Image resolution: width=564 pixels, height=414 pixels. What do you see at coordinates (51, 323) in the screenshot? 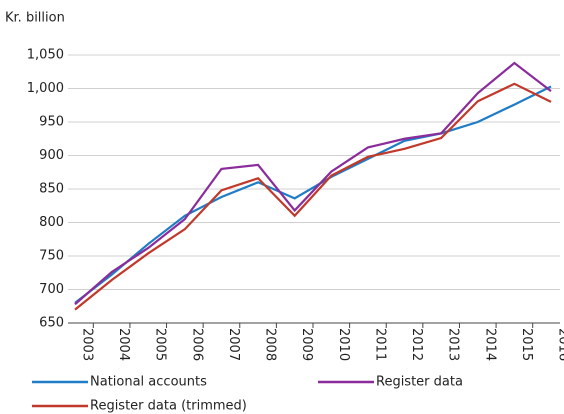
I see `y-tick-label: 650` at bounding box center [51, 323].